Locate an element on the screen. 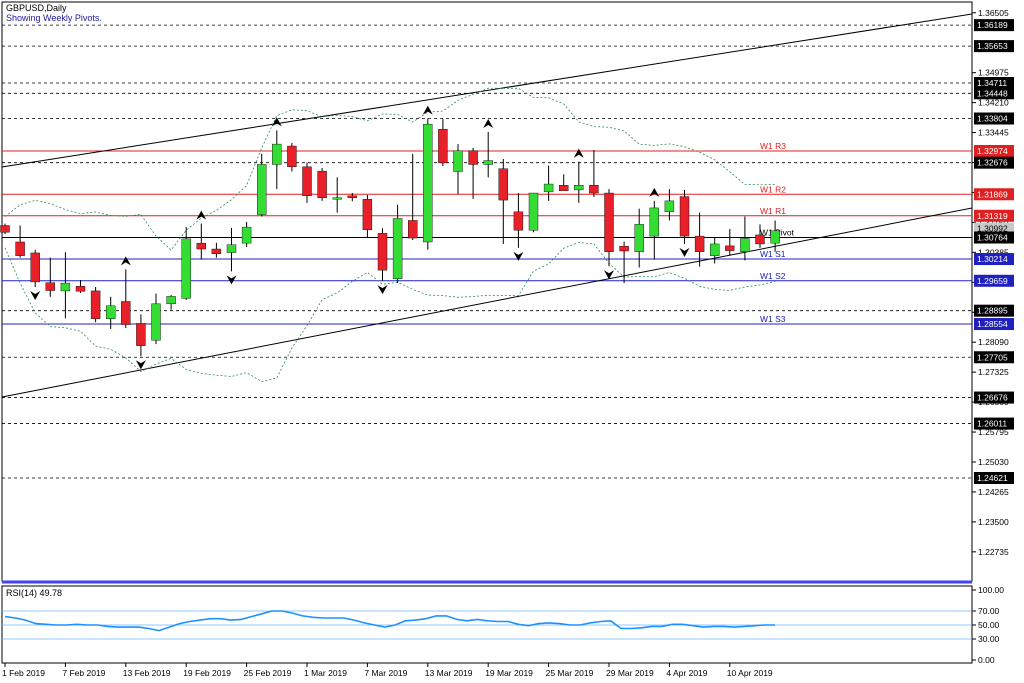 This screenshot has width=1024, height=683. price-tick-label: 1.22735 is located at coordinates (993, 552).